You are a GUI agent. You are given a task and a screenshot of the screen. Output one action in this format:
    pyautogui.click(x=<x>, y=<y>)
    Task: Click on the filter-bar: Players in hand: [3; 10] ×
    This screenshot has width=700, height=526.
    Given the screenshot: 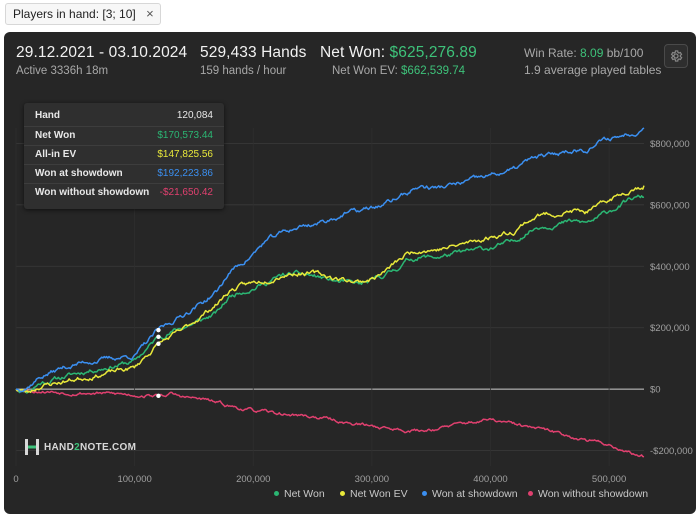 What is the action you would take?
    pyautogui.click(x=350, y=14)
    